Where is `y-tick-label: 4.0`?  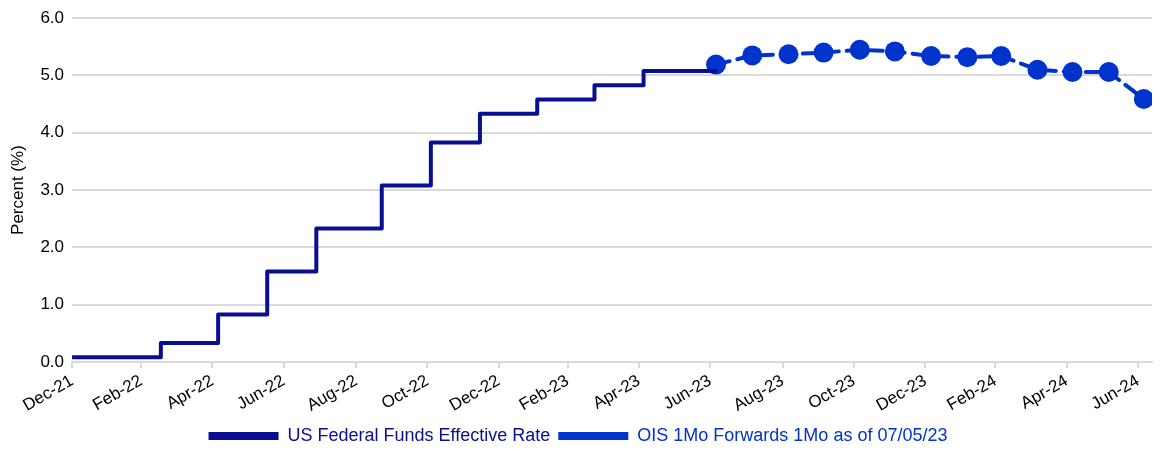
y-tick-label: 4.0 is located at coordinates (52, 132).